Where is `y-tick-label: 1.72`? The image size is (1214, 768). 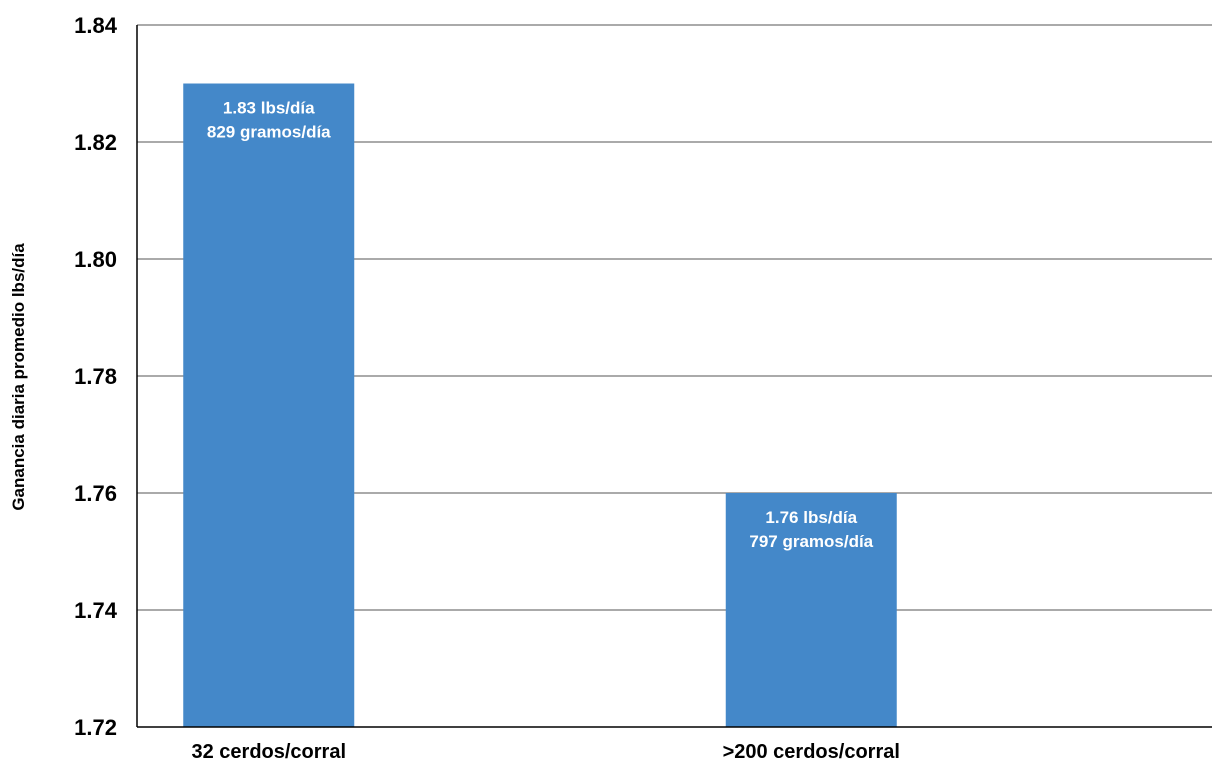
y-tick-label: 1.72 is located at coordinates (95, 727).